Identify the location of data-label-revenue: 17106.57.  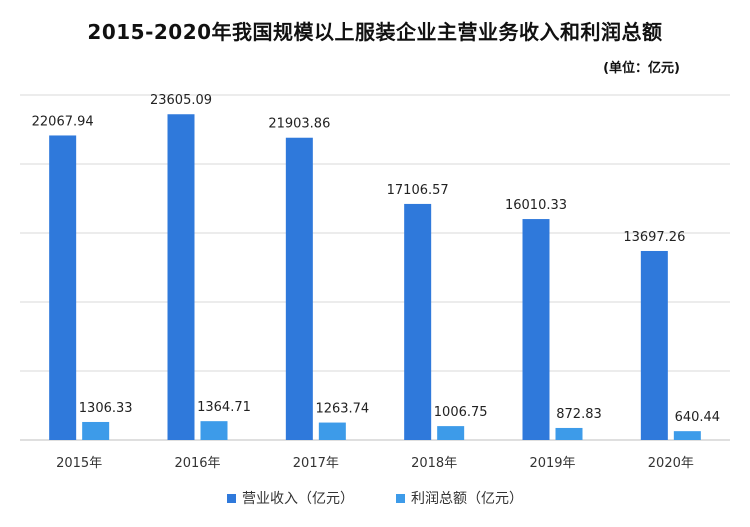
(418, 190).